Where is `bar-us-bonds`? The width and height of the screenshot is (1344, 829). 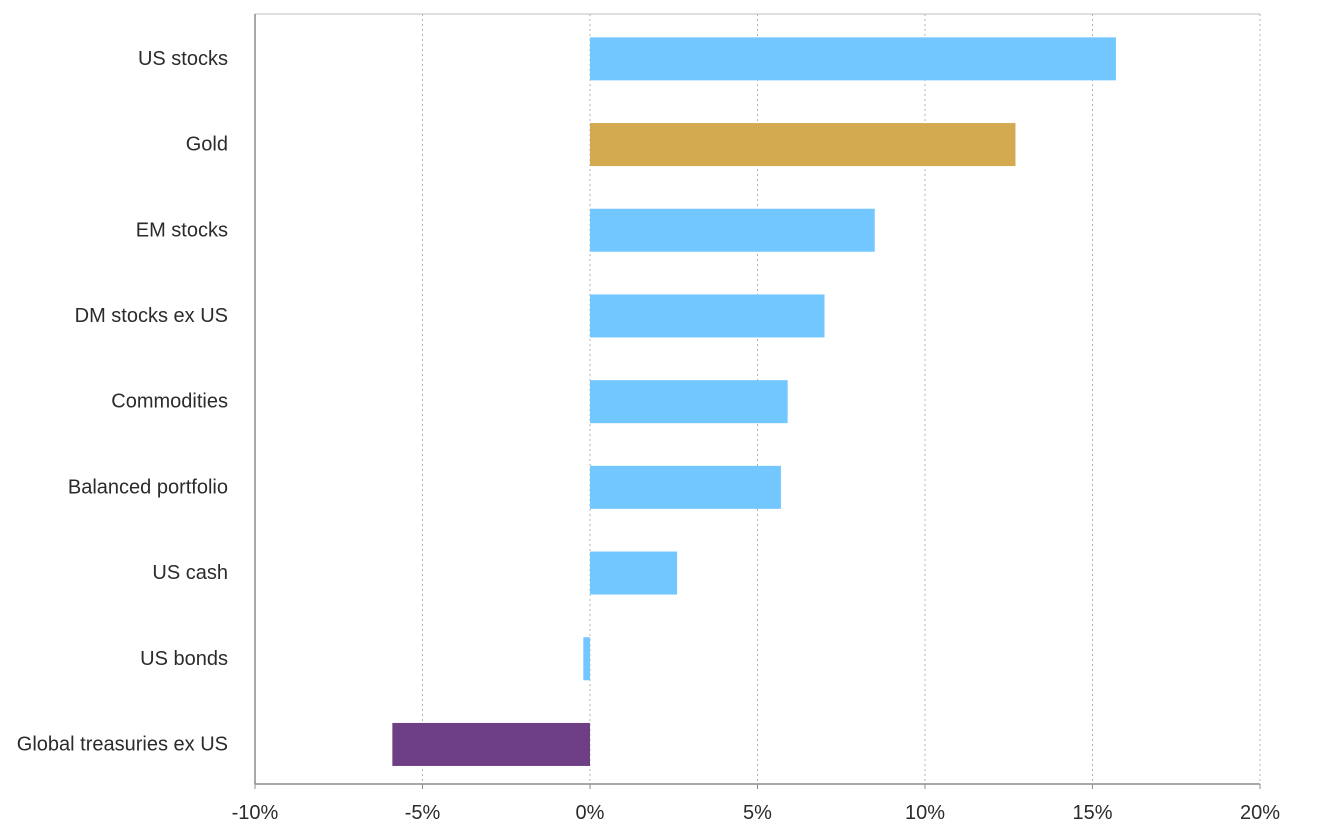
bar-us-bonds is located at coordinates (586, 659).